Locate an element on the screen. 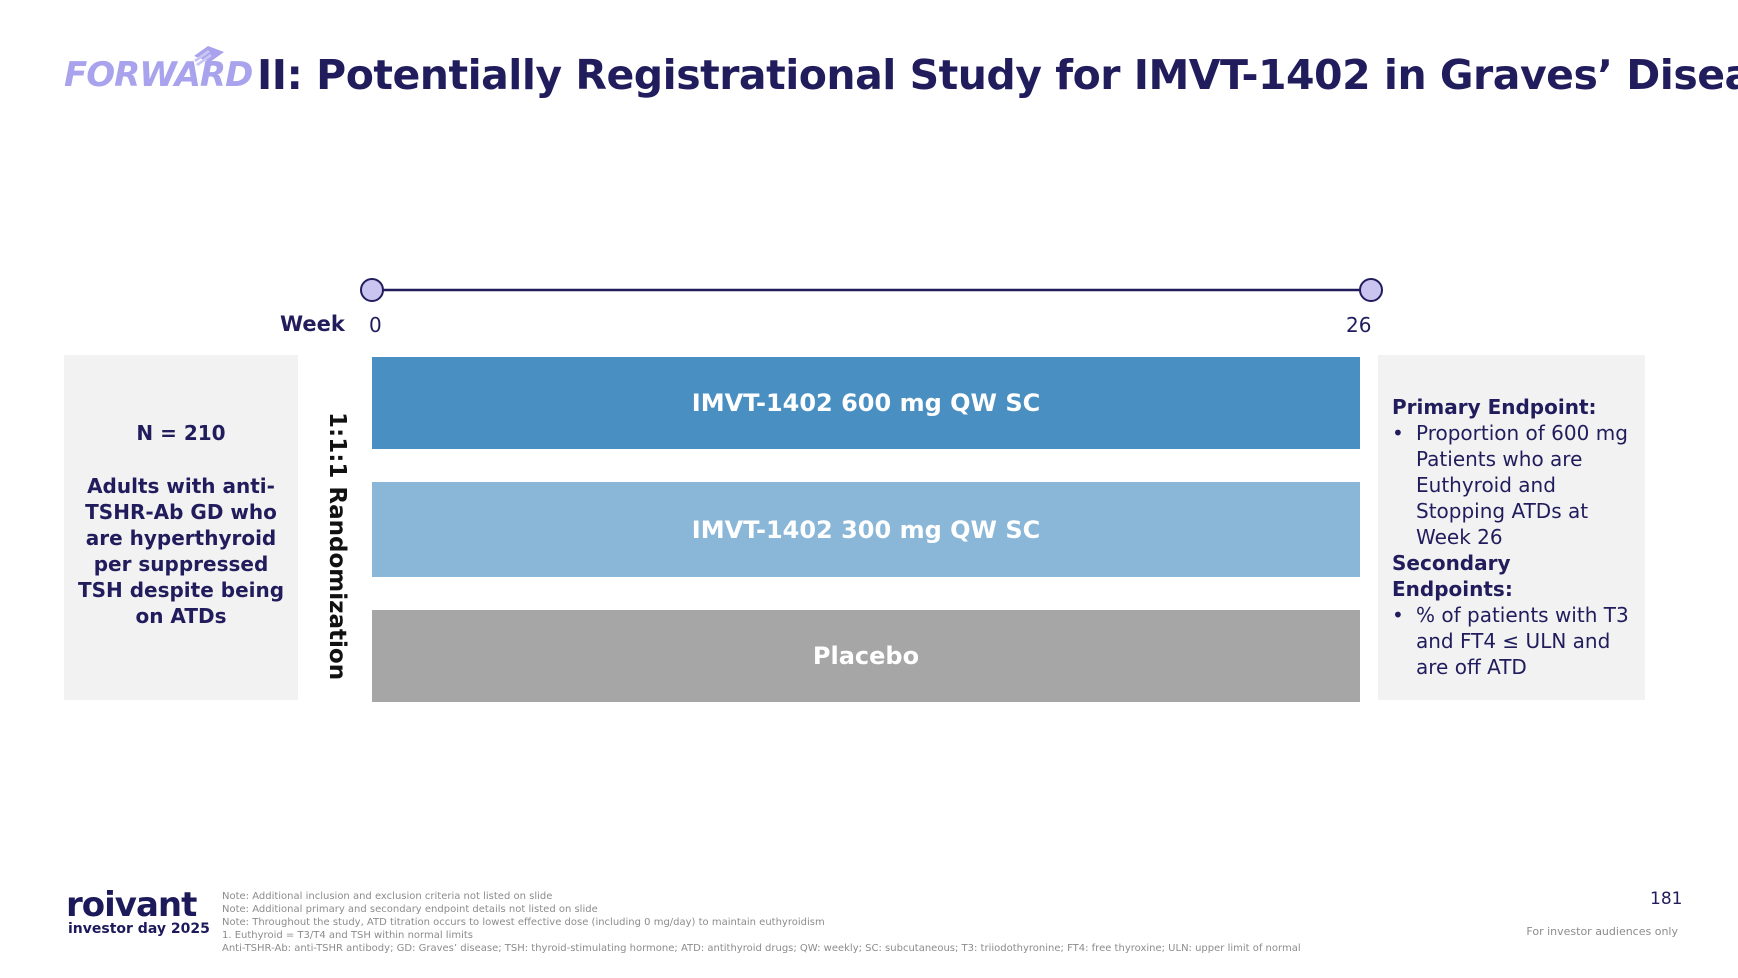 The width and height of the screenshot is (1738, 978). arm-label: IMVT-1402 600 mg QW SC is located at coordinates (866, 403).